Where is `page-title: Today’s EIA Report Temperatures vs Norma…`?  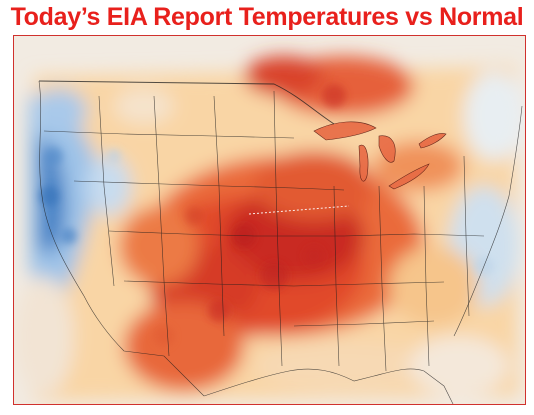 page-title: Today’s EIA Report Temperatures vs Norma… is located at coordinates (267, 17).